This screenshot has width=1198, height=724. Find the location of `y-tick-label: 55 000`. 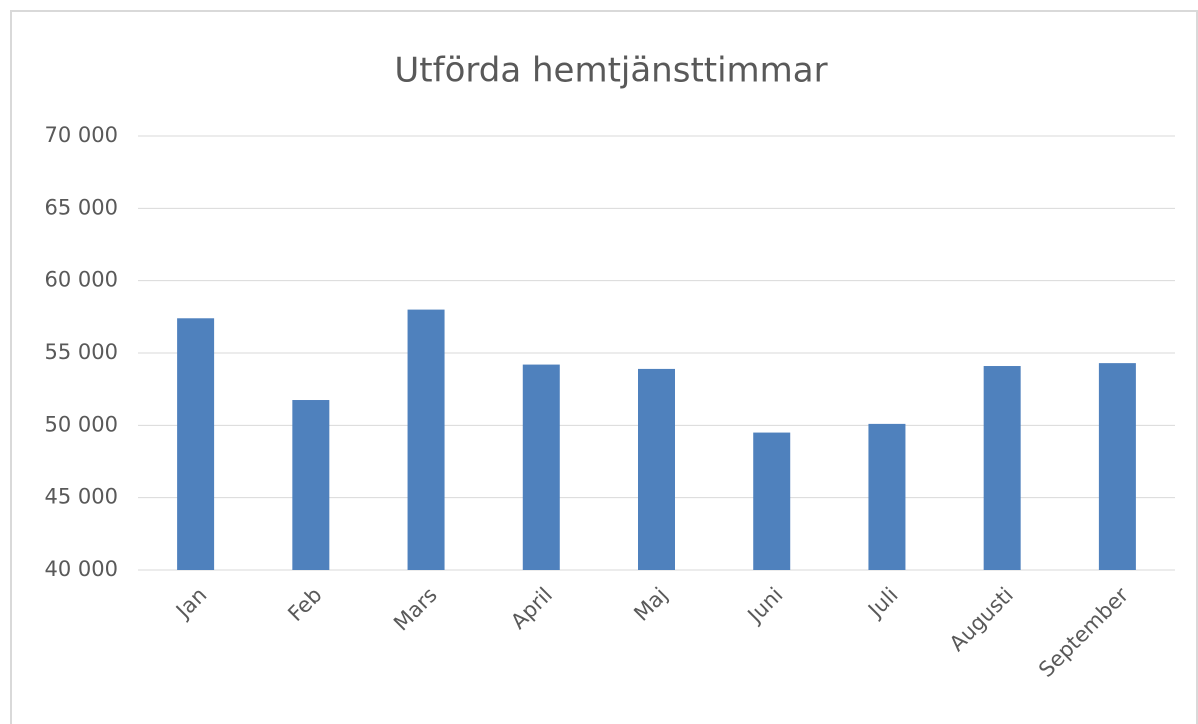

y-tick-label: 55 000 is located at coordinates (81, 352).